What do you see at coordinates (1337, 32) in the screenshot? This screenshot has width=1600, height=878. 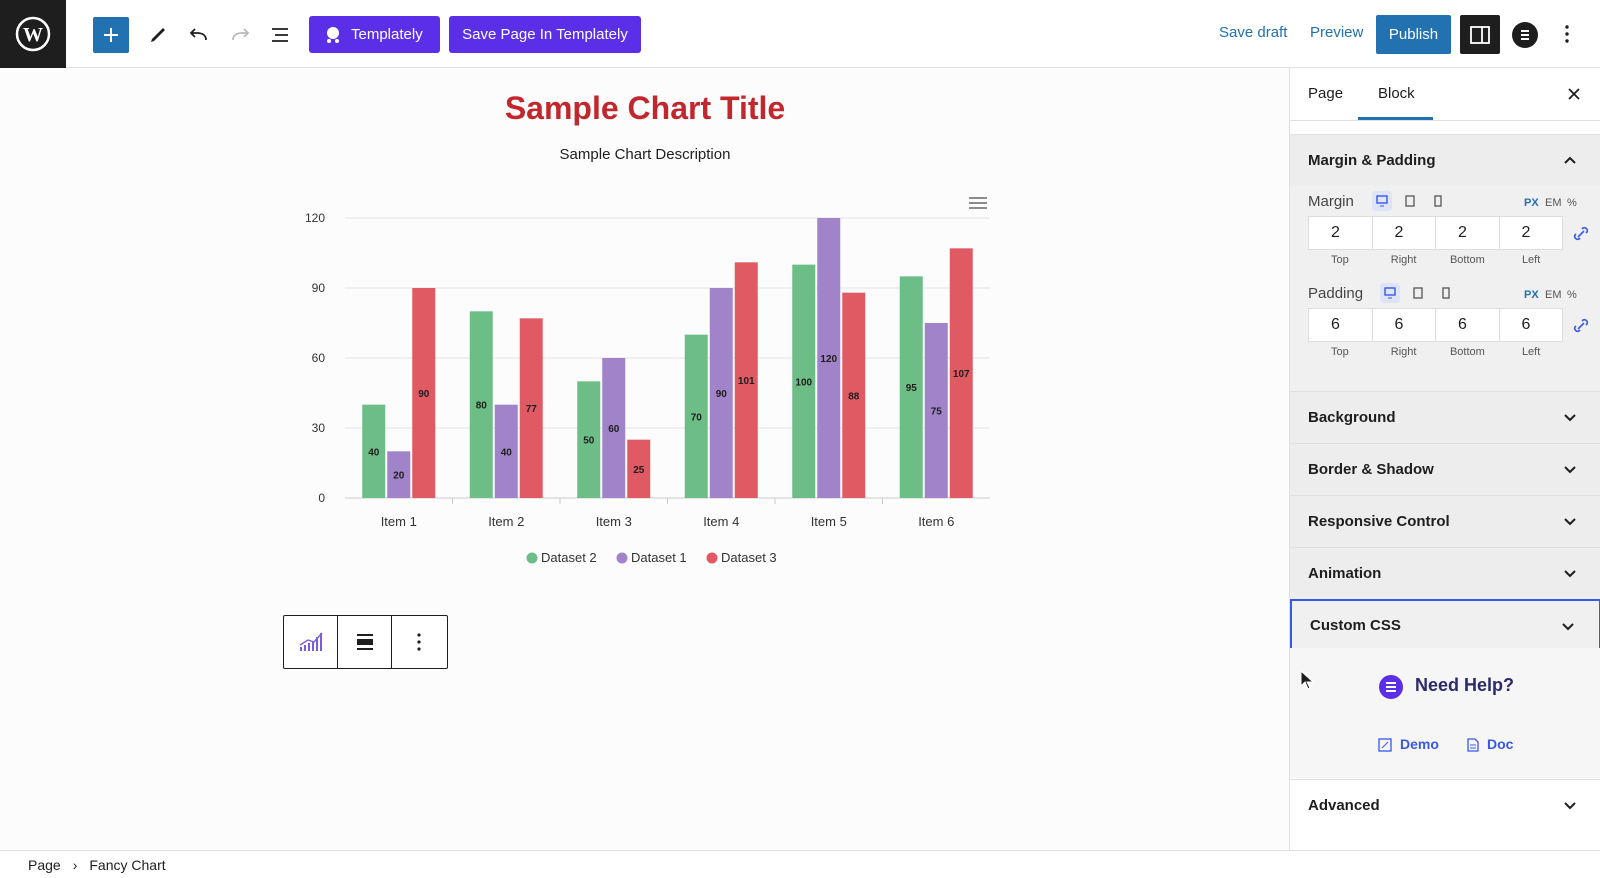 I see `preview-button: Preview` at bounding box center [1337, 32].